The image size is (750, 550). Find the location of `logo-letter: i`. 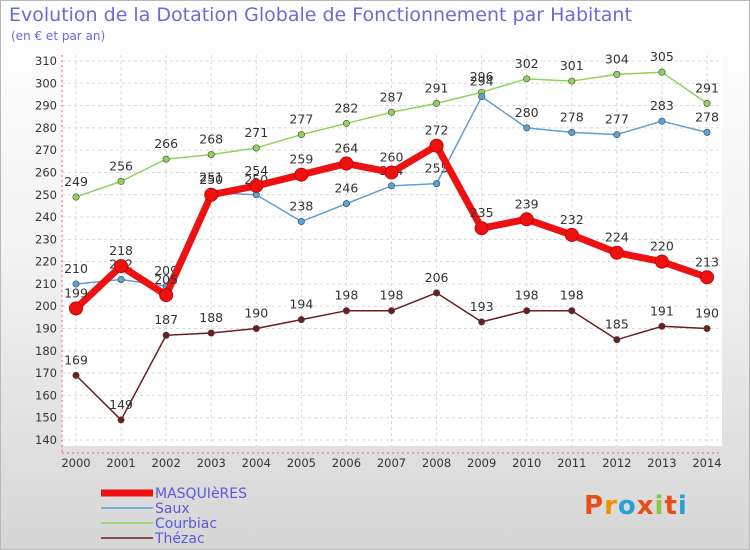

logo-letter: i is located at coordinates (682, 506).